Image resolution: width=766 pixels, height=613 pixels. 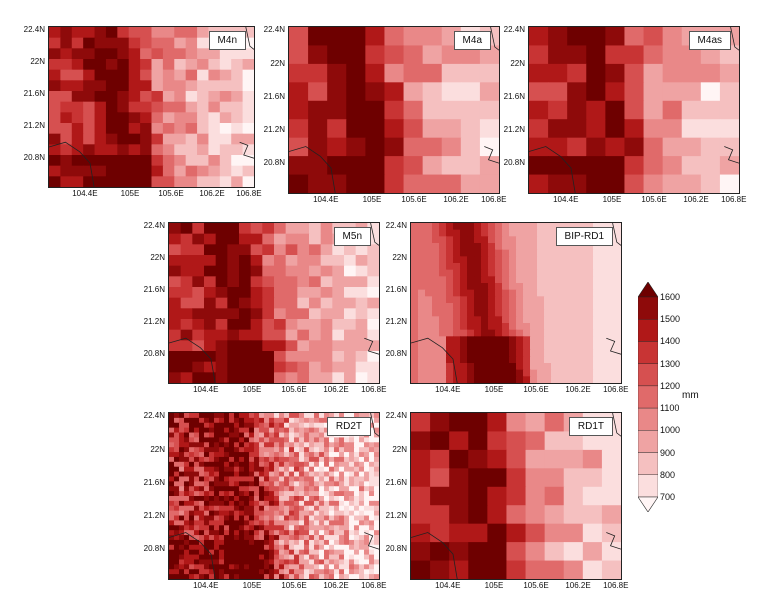 What do you see at coordinates (566, 199) in the screenshot?
I see `x-tick-label: 104.4E` at bounding box center [566, 199].